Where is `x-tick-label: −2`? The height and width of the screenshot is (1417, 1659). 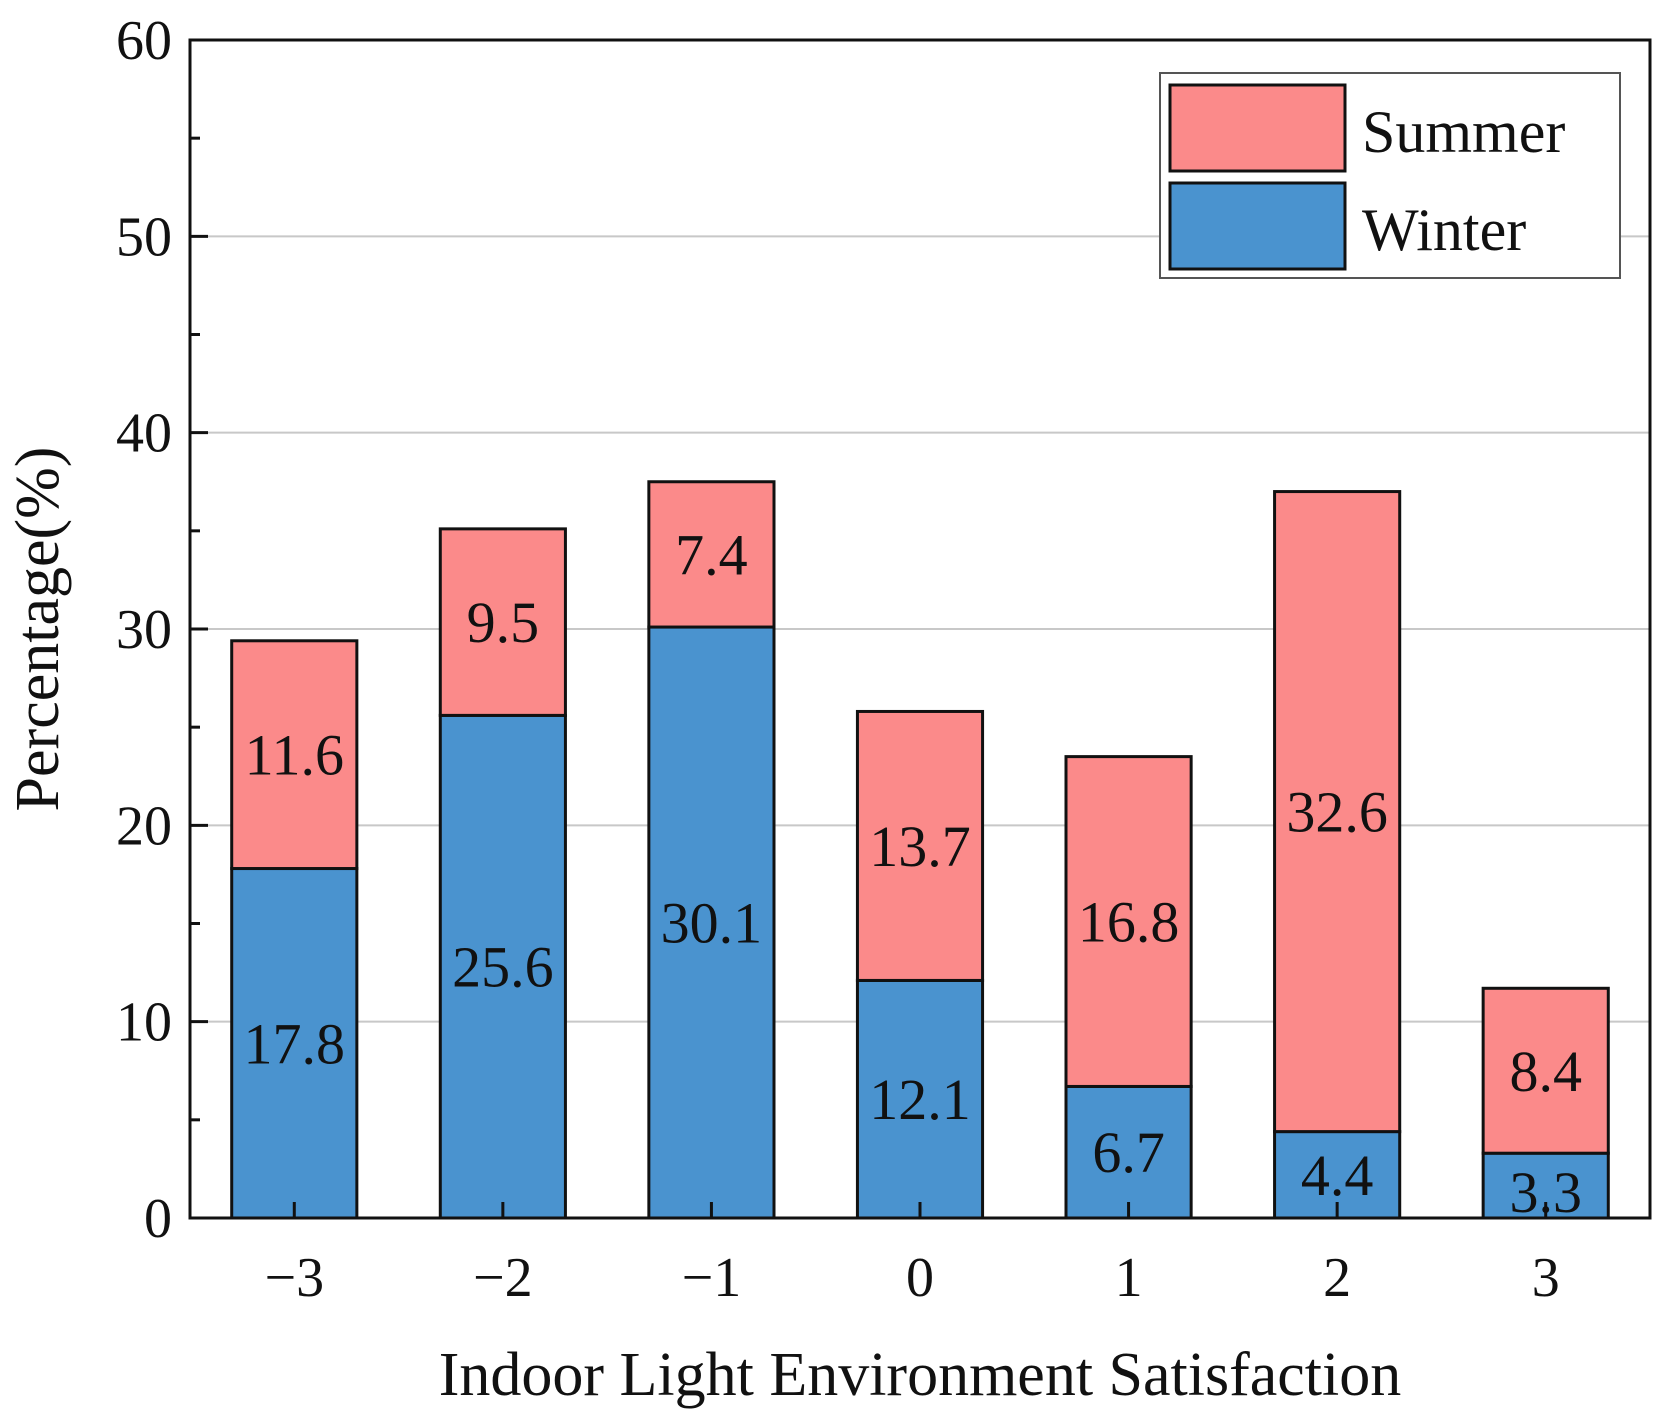
x-tick-label: −2 is located at coordinates (503, 1278).